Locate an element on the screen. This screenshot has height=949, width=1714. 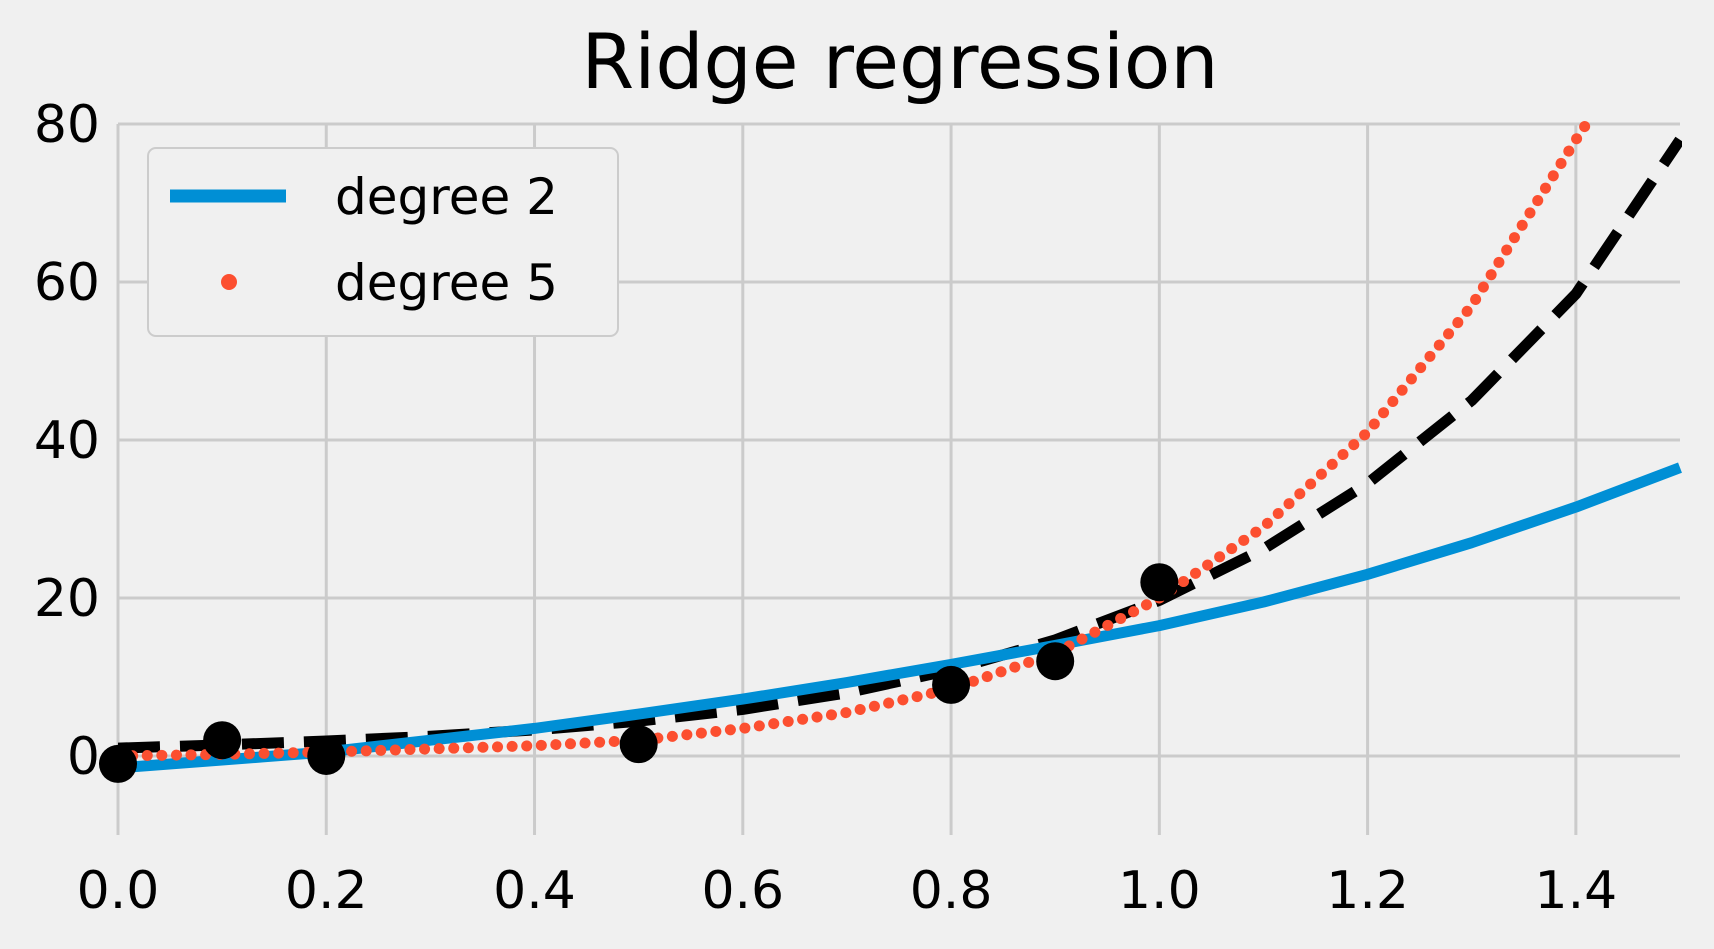
y-tick-label: 40 is located at coordinates (67, 441).